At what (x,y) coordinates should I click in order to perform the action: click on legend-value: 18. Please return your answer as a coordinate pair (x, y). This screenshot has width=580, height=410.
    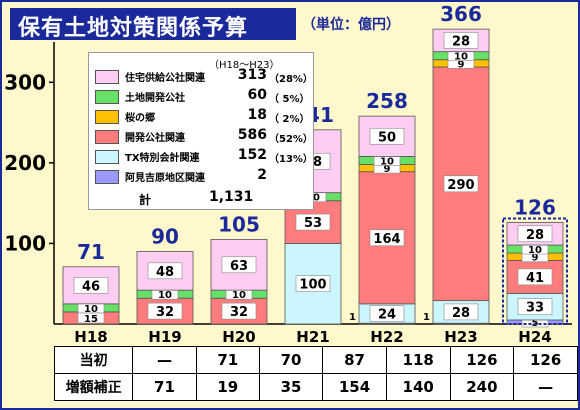
    Looking at the image, I should click on (257, 115).